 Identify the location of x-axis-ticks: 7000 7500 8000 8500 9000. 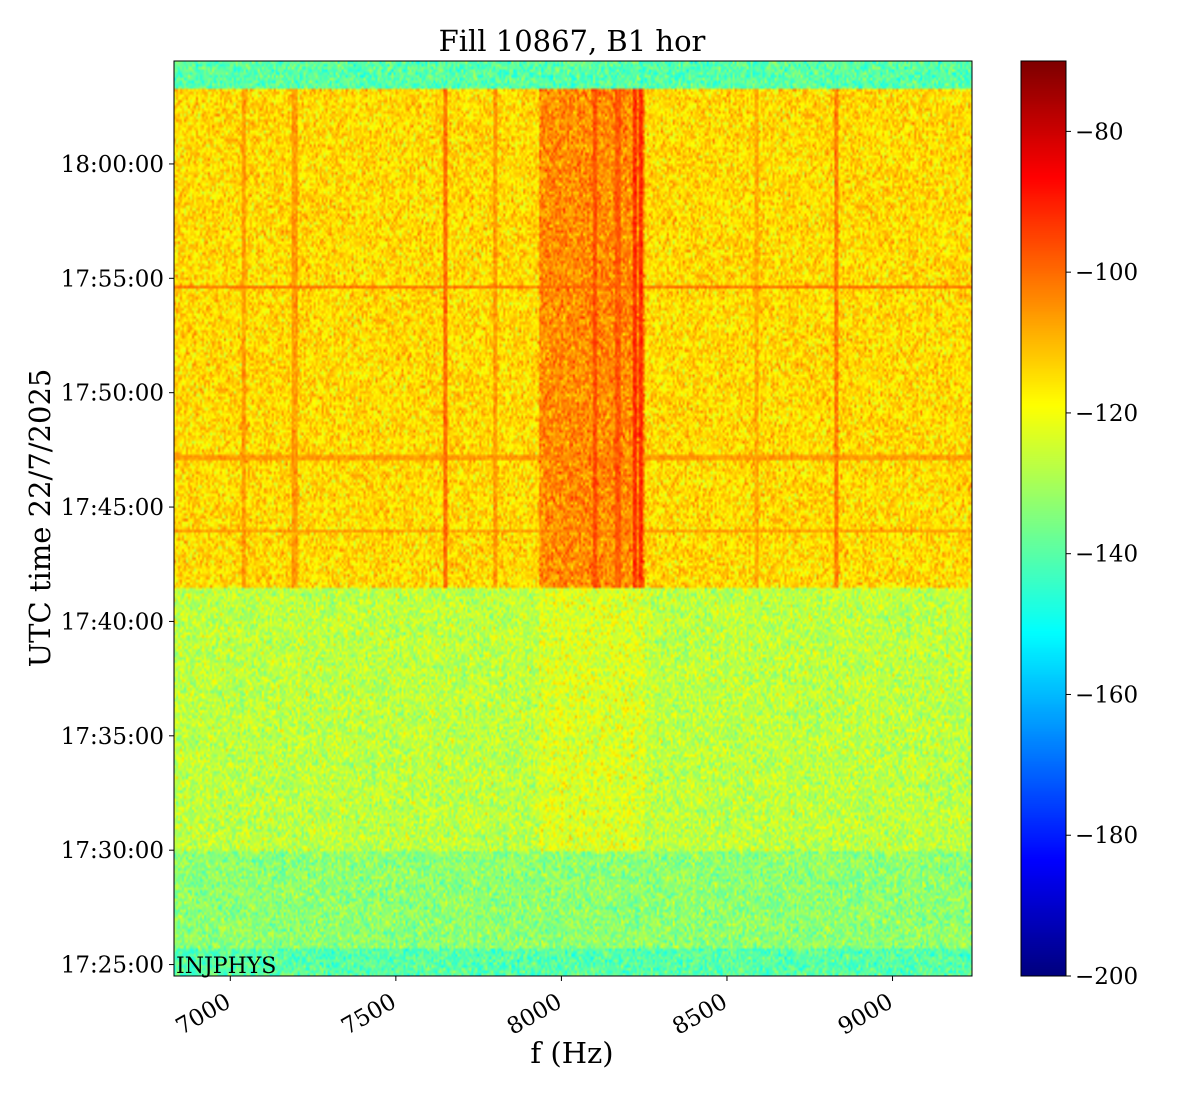
(535, 1008).